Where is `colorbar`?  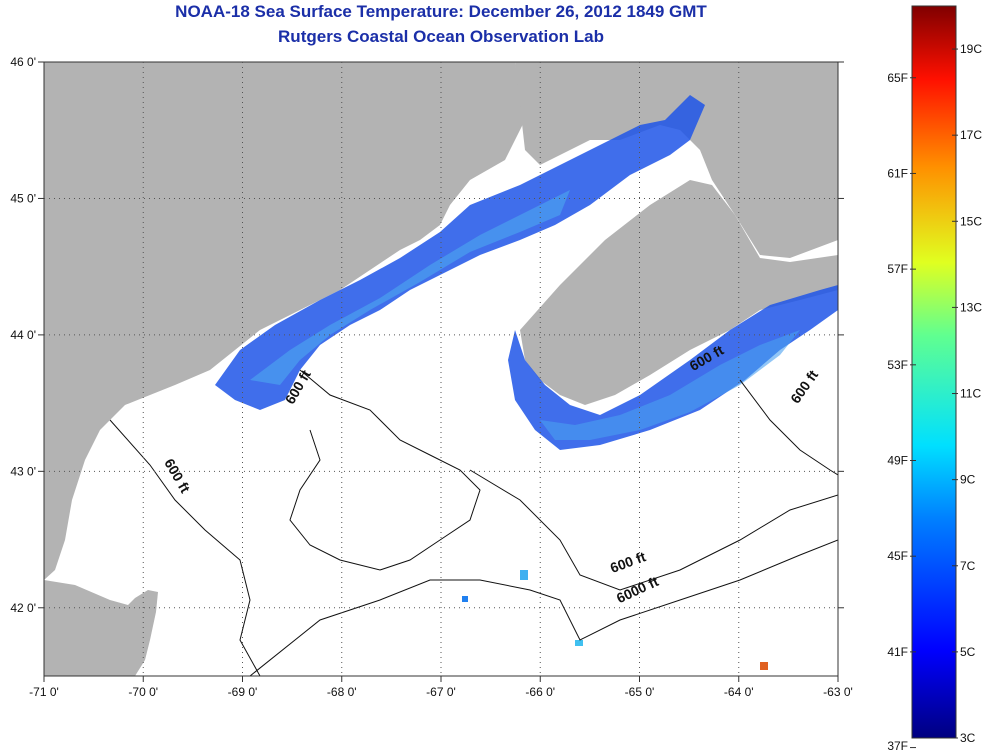
colorbar is located at coordinates (934, 372).